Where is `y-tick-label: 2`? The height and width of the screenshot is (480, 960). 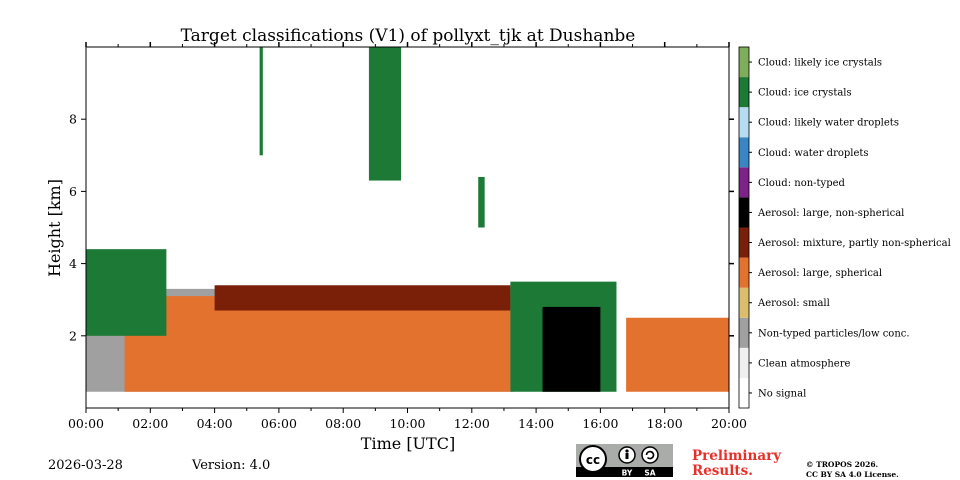 y-tick-label: 2 is located at coordinates (73, 335).